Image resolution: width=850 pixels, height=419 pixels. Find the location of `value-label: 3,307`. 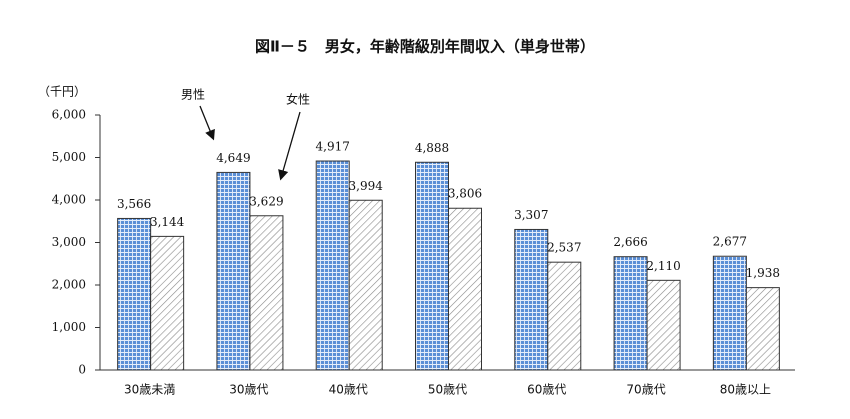

value-label: 3,307 is located at coordinates (531, 215).